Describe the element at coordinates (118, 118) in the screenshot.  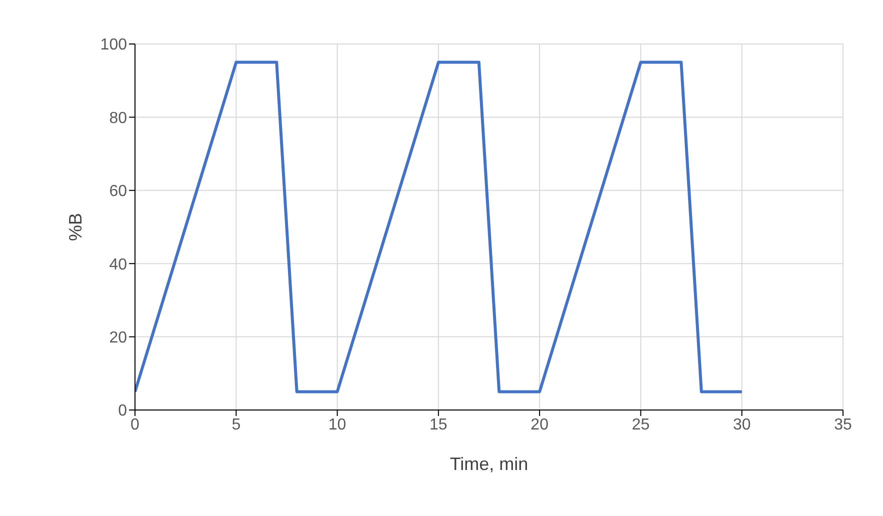
I see `y-tick-label: 80` at that location.